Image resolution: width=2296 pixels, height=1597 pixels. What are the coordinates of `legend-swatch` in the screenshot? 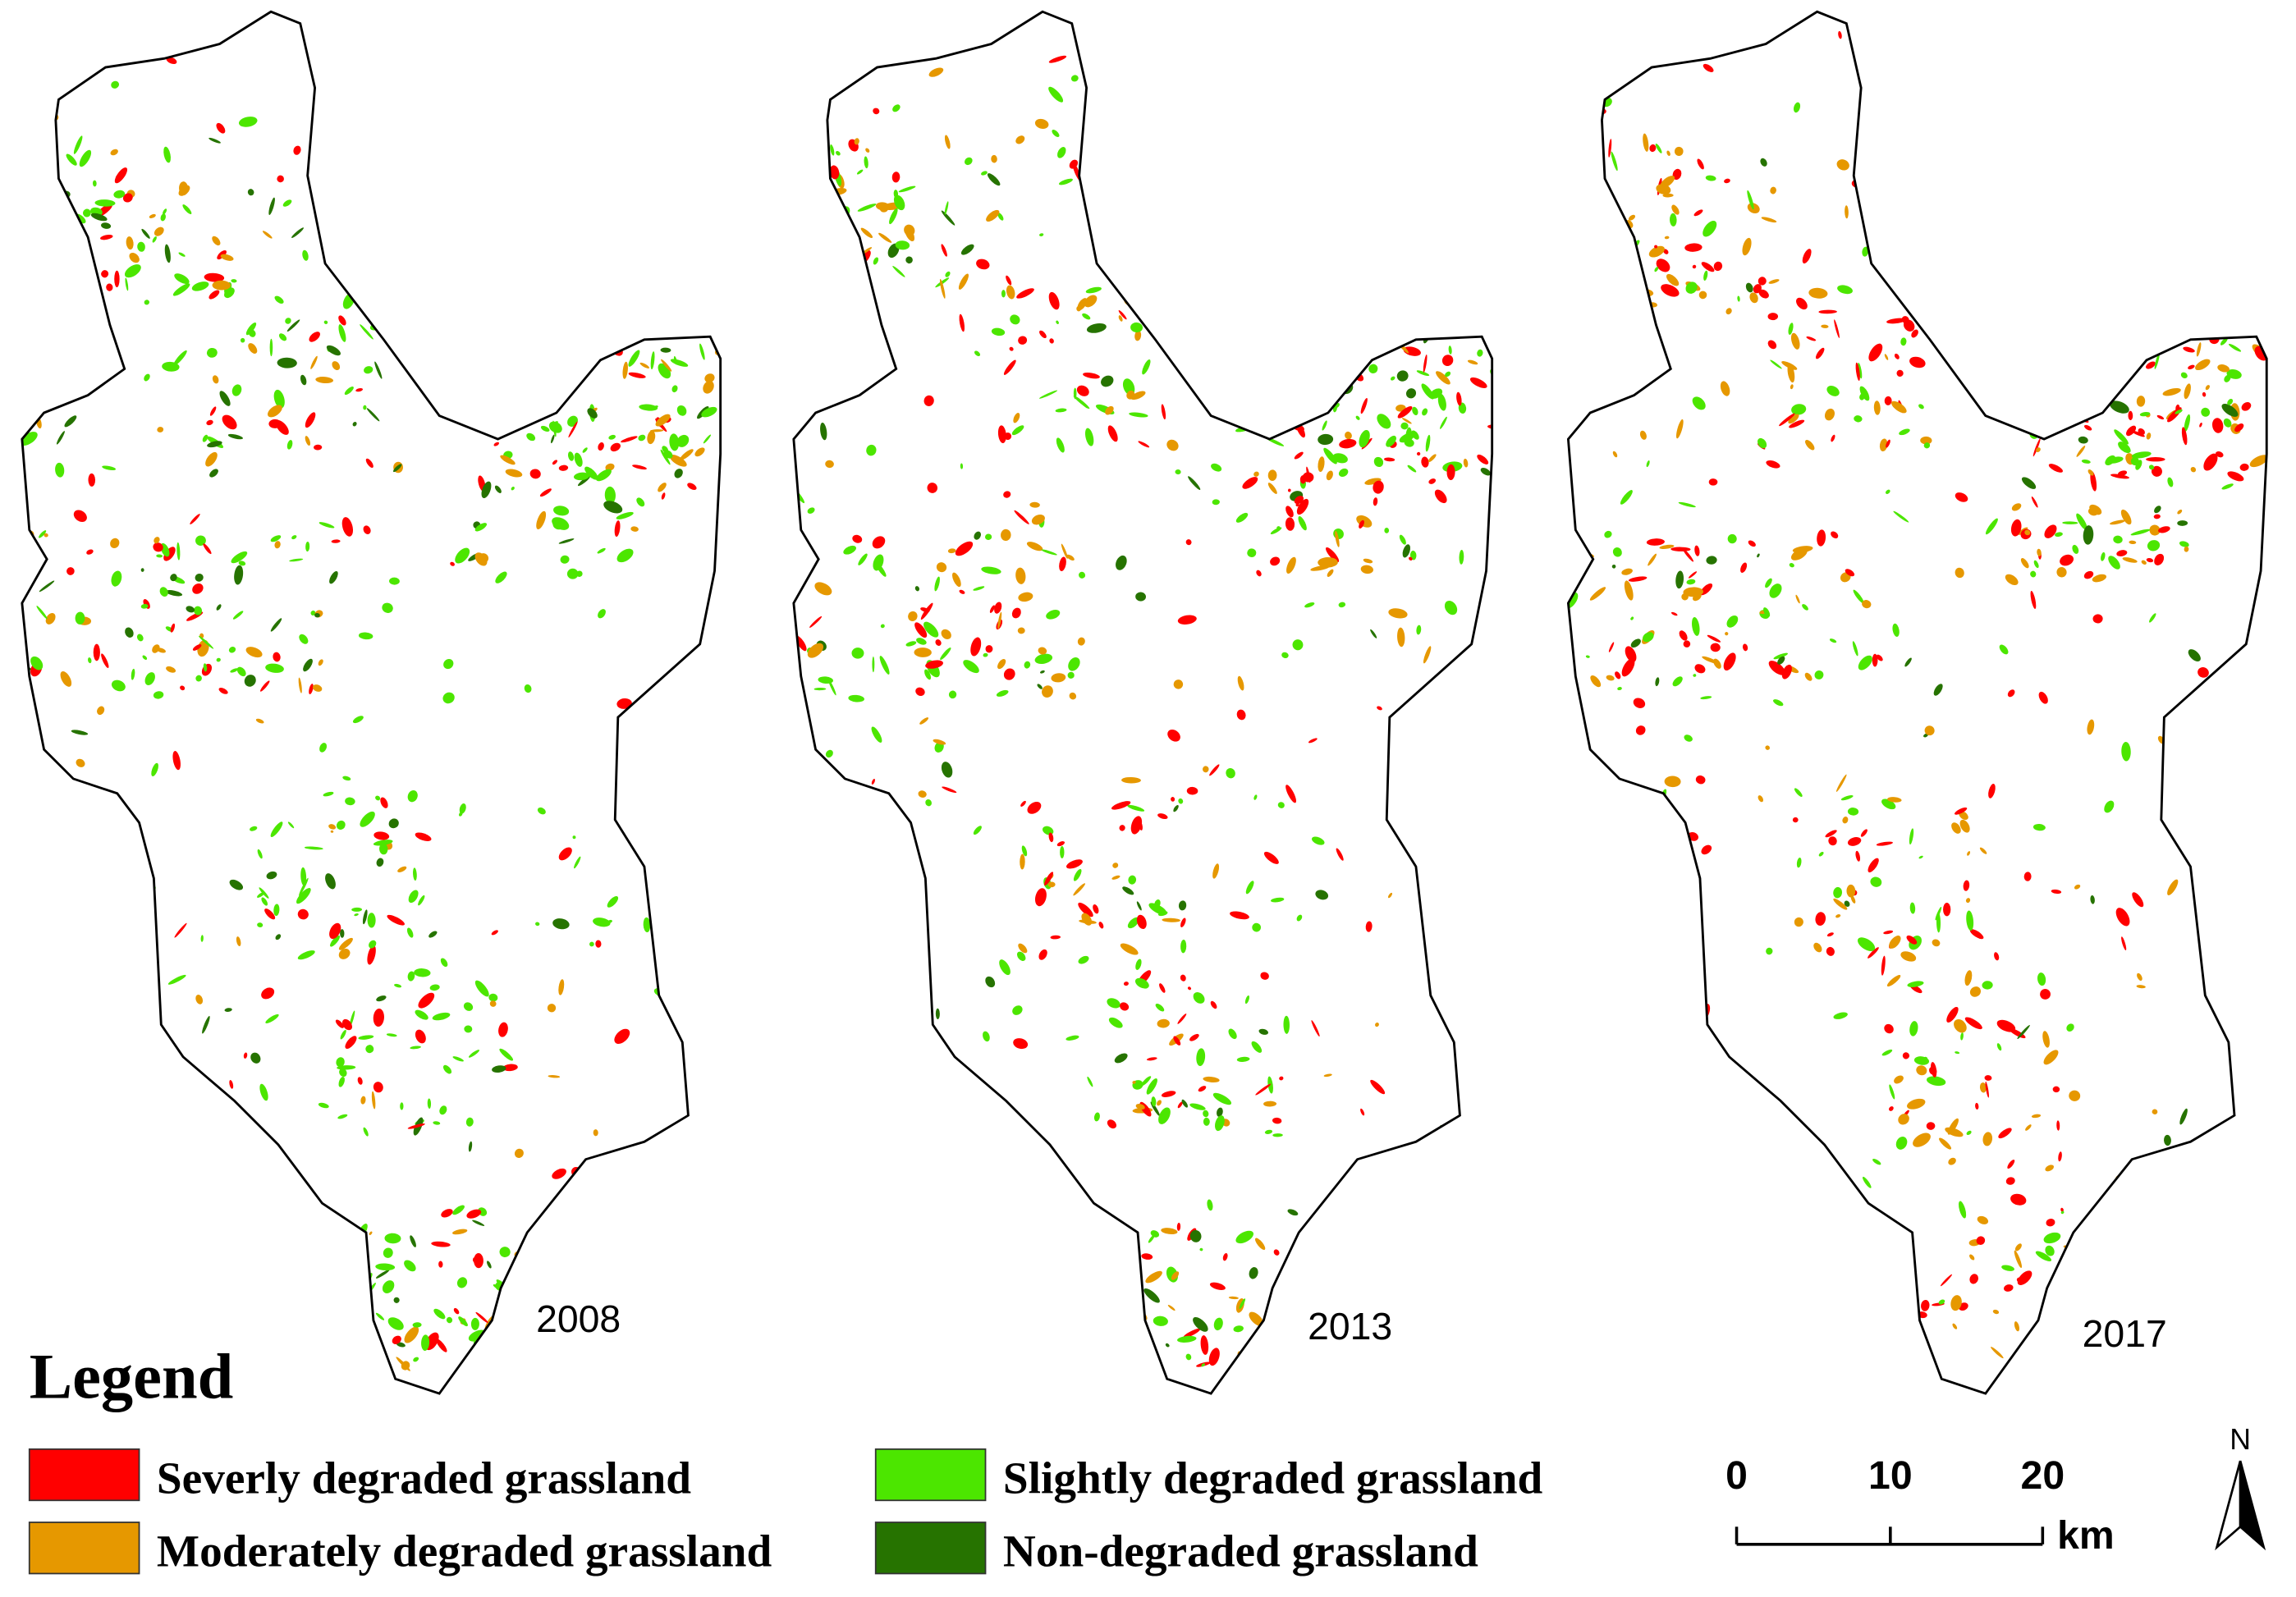 It's located at (930, 1548).